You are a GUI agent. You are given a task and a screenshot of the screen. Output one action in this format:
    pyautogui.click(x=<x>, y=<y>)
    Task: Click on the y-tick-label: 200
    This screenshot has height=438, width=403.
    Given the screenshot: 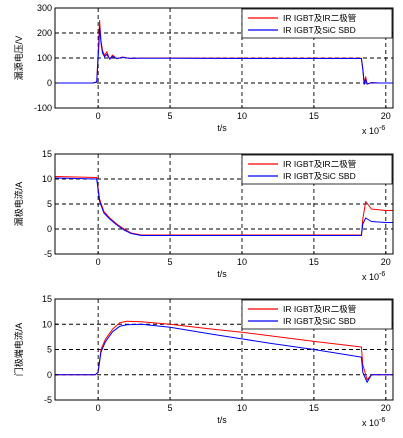 What is the action you would take?
    pyautogui.click(x=44, y=33)
    